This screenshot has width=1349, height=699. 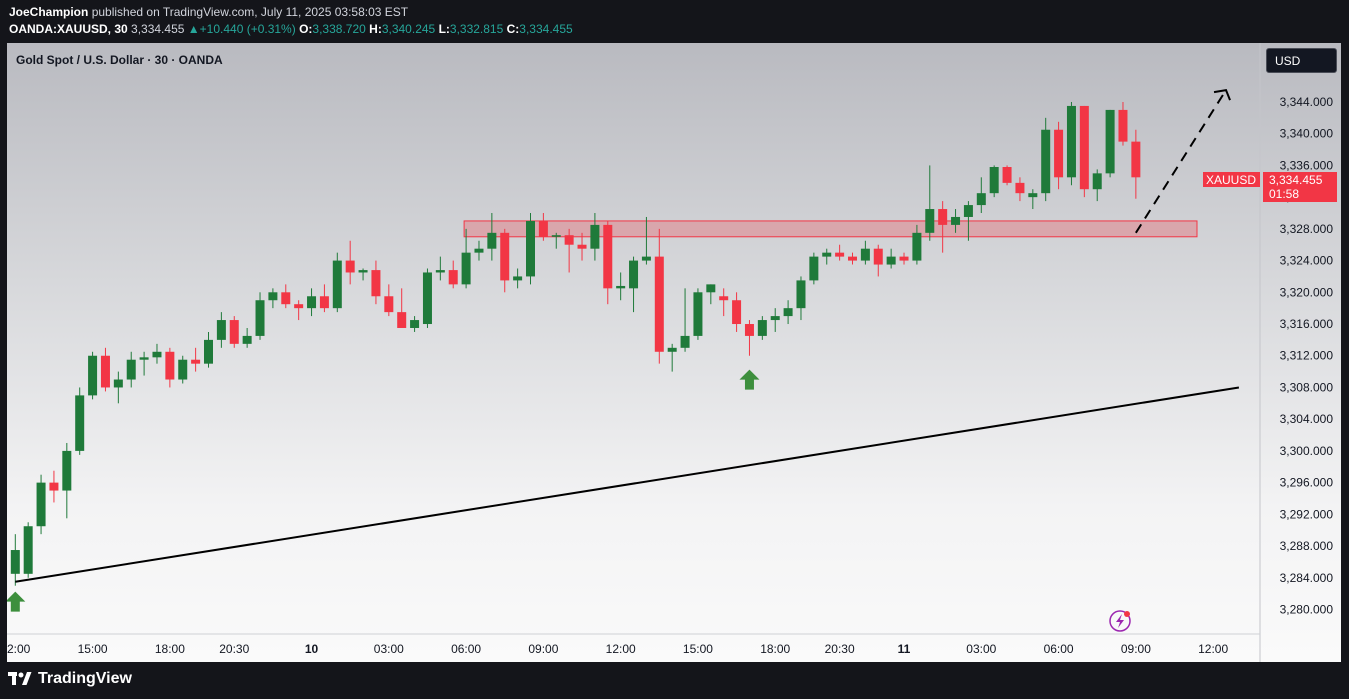 I want to click on price-tag-symbol-text: XAUUSD, so click(x=1231, y=180).